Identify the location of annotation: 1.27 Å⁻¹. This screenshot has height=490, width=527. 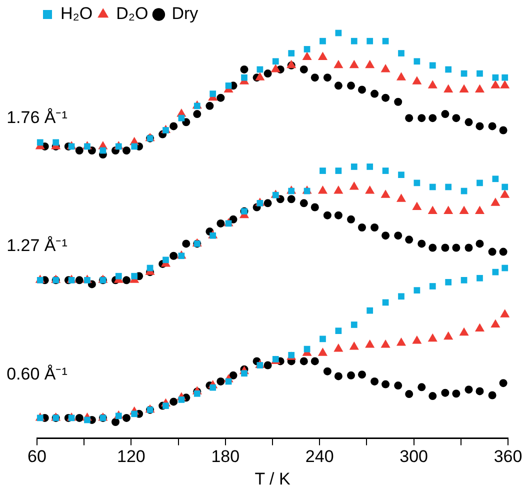
(37, 246).